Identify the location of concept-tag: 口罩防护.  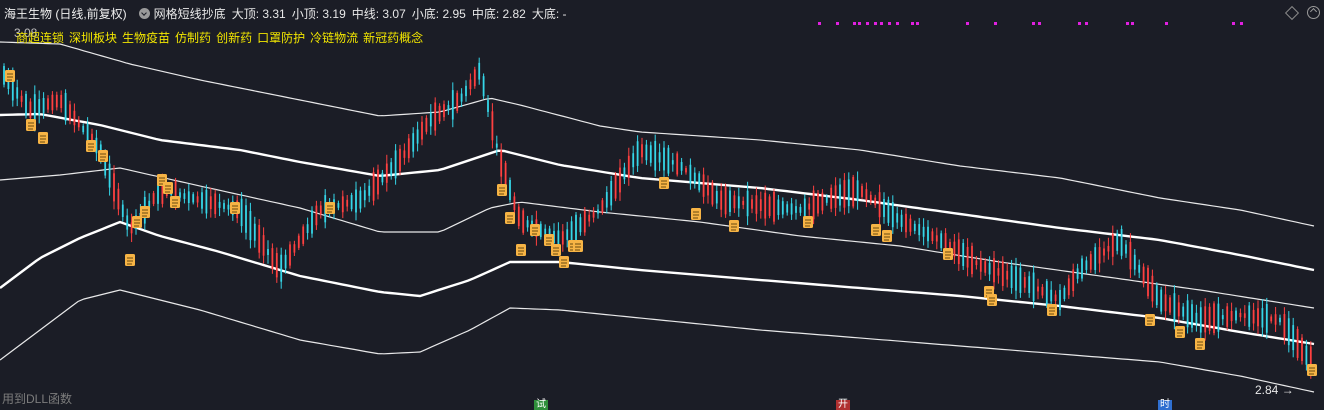
(281, 38).